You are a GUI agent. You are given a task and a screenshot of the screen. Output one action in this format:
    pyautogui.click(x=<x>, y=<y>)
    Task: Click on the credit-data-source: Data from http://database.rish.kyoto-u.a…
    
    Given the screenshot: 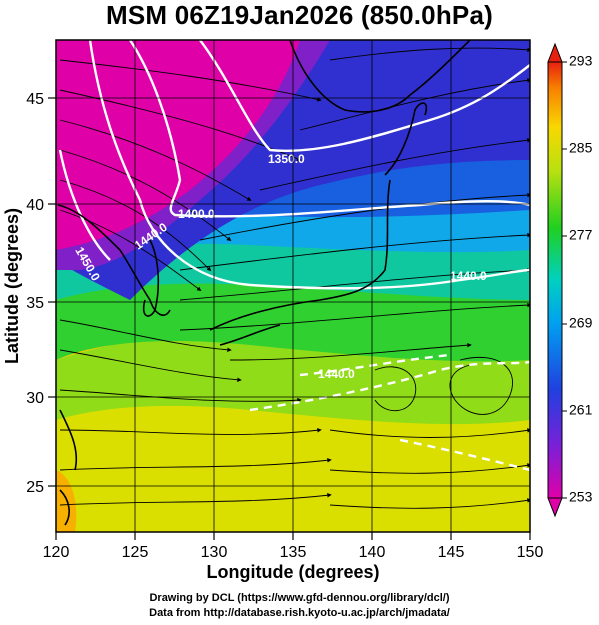 What is the action you would take?
    pyautogui.click(x=299, y=613)
    